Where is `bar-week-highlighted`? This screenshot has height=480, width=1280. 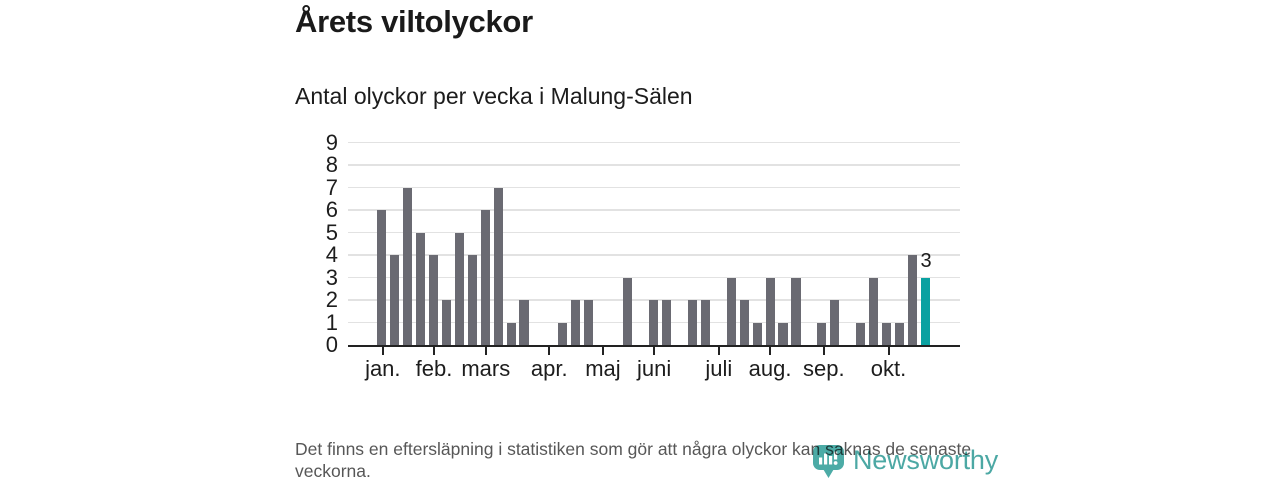
bar-week-highlighted is located at coordinates (925, 311).